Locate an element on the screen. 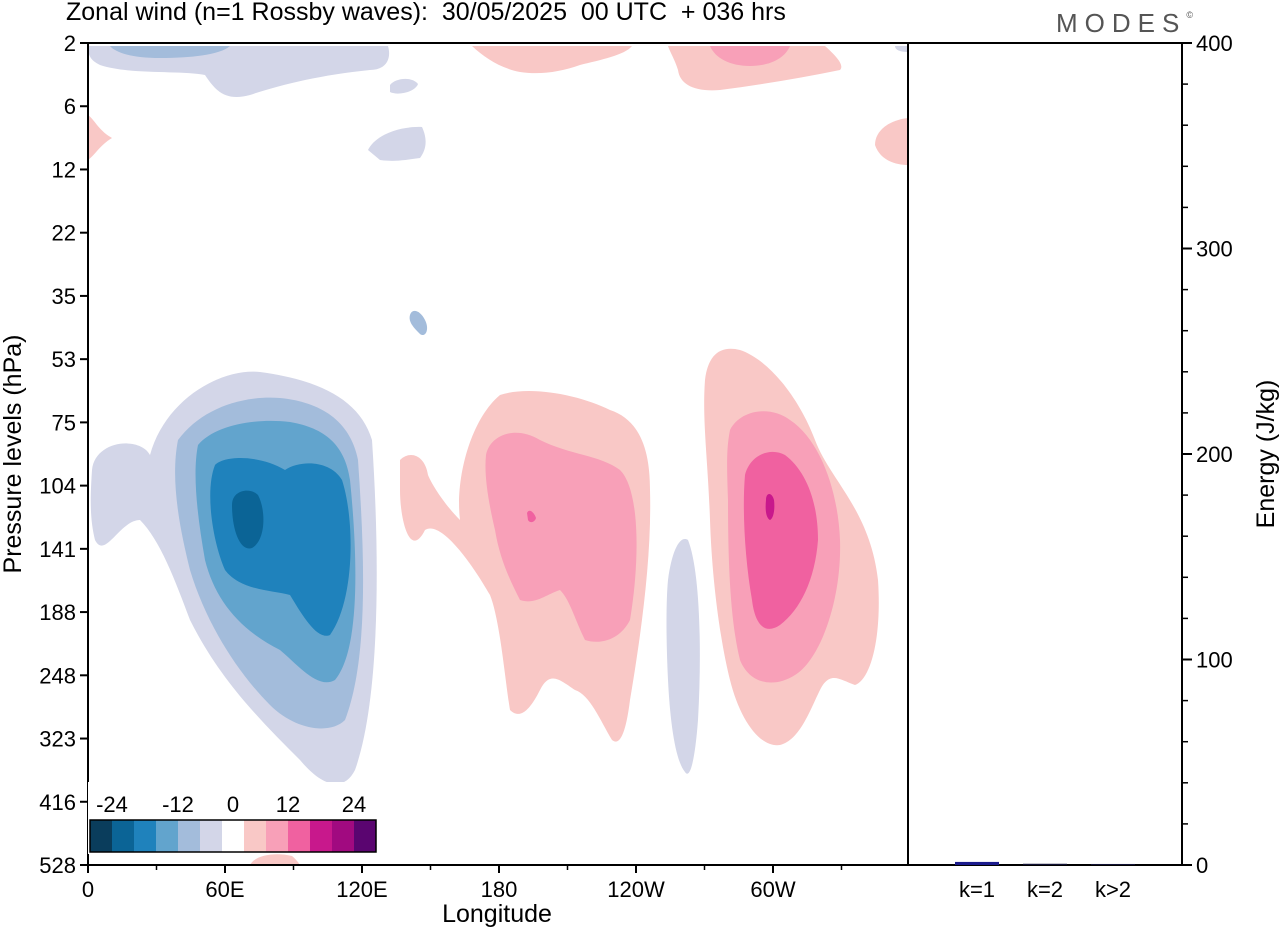 Image resolution: width=1280 pixels, height=930 pixels. energy-bars: k=1 k=2 k>2 is located at coordinates (1045, 881).